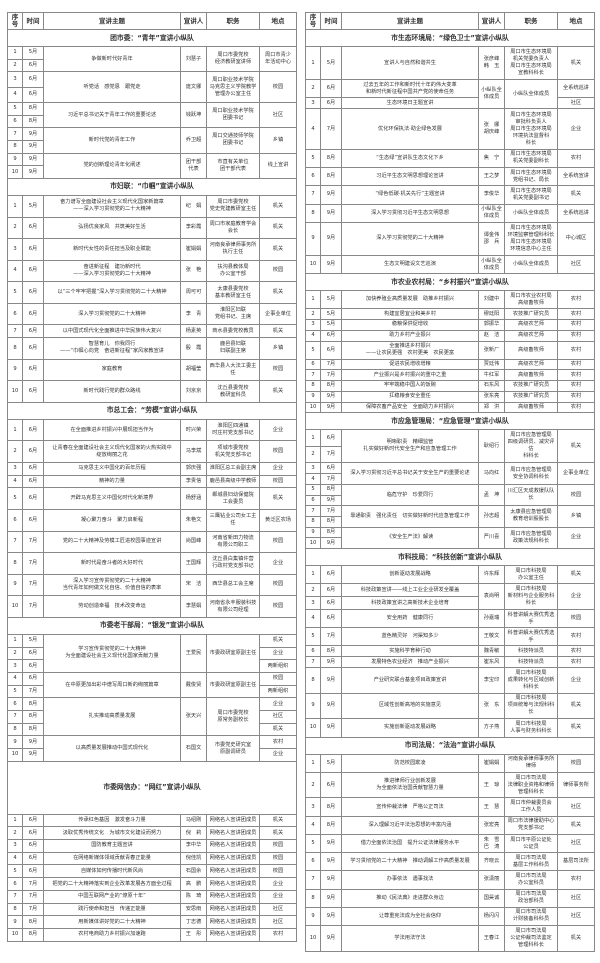 This screenshot has width=600, height=963. What do you see at coordinates (410, 314) in the screenshot?
I see `cell-topic: 构建宜居宜业和美乡村` at bounding box center [410, 314].